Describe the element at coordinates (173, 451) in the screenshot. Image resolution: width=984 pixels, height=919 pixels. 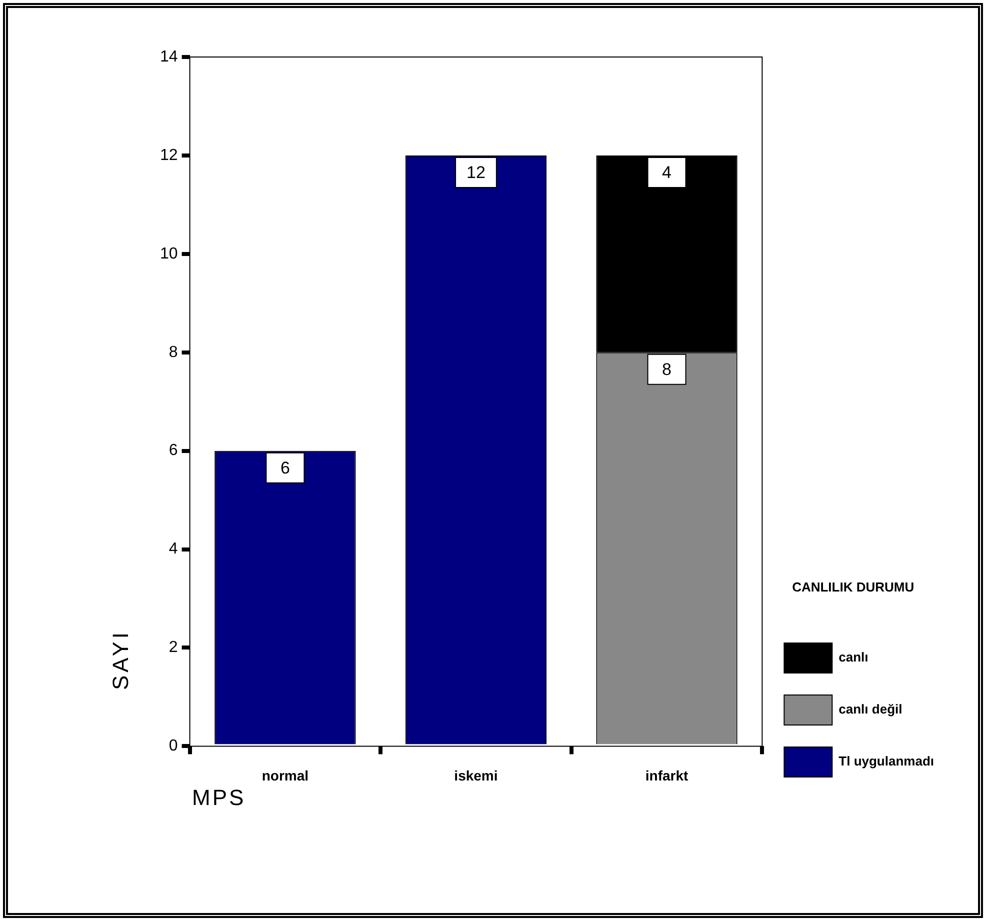
I see `y-tick-label: 6` at that location.